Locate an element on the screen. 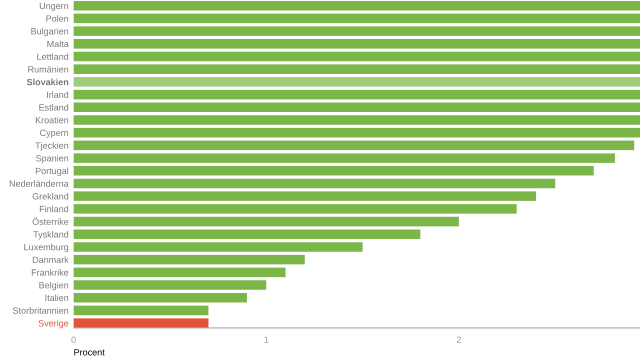 The image size is (640, 360). y-tick-label: Spanien is located at coordinates (52, 159).